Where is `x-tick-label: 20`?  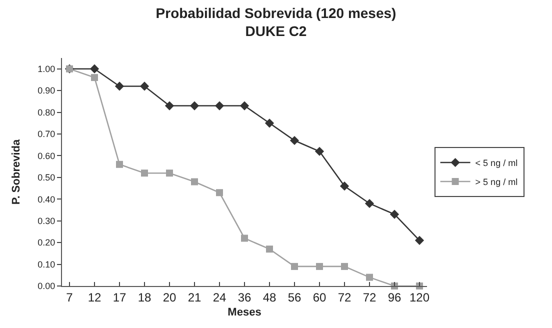
x-tick-label: 20 is located at coordinates (169, 297).